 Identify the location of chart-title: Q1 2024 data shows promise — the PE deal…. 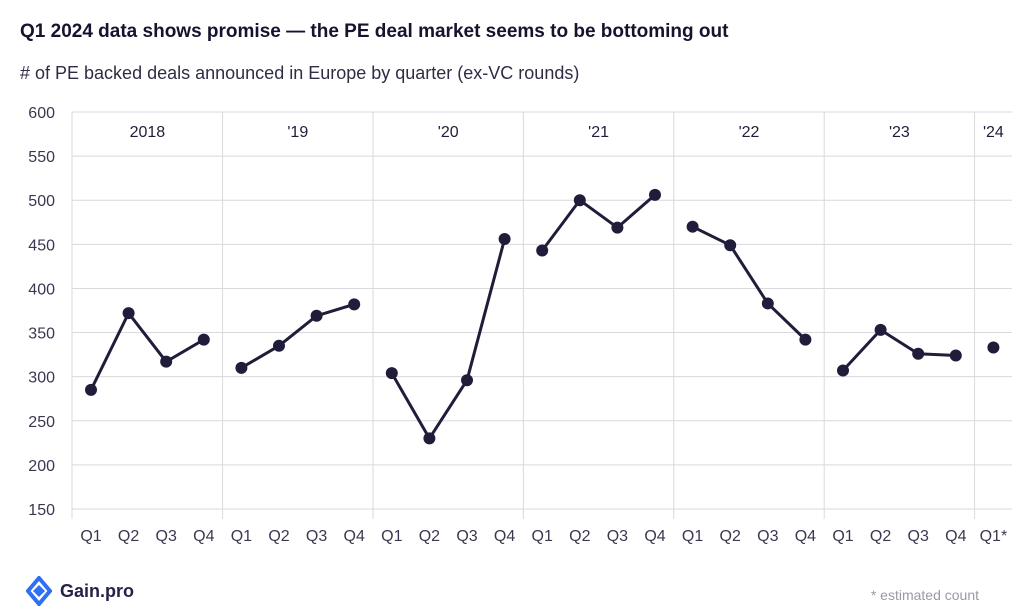
(374, 31).